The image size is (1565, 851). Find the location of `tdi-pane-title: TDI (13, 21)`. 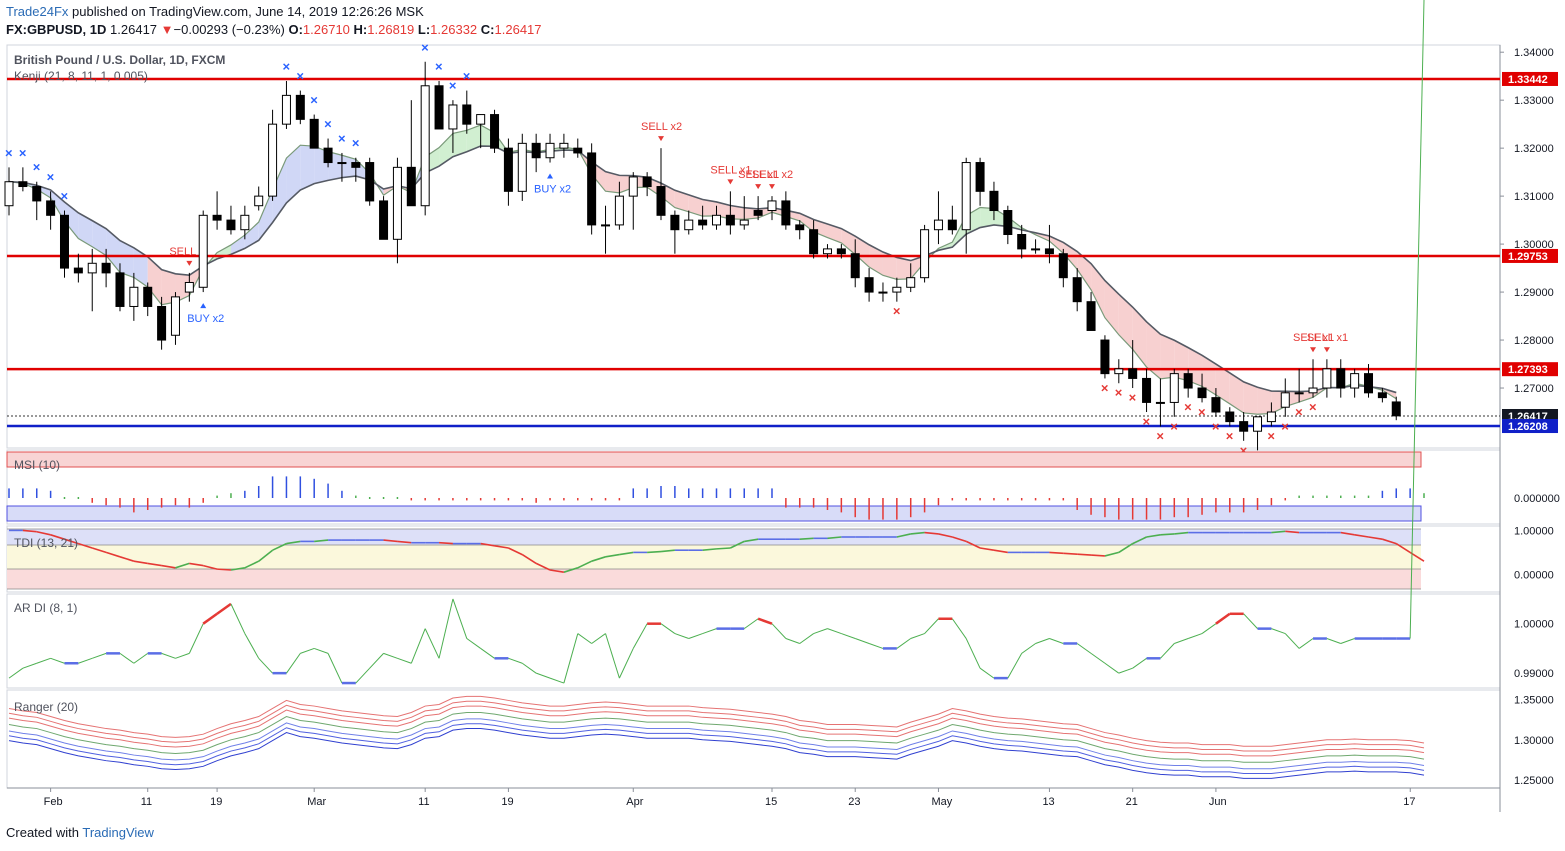

tdi-pane-title: TDI (13, 21) is located at coordinates (46, 543).